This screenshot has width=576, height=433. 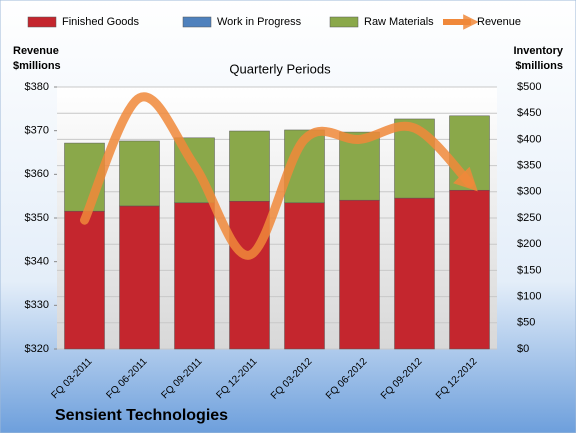 What do you see at coordinates (529, 270) in the screenshot?
I see `y2-tick-label: $150` at bounding box center [529, 270].